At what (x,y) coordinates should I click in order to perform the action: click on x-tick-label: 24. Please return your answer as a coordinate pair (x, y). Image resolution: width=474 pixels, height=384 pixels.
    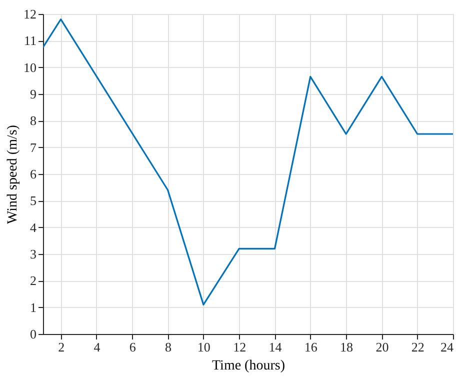
    Looking at the image, I should click on (447, 347).